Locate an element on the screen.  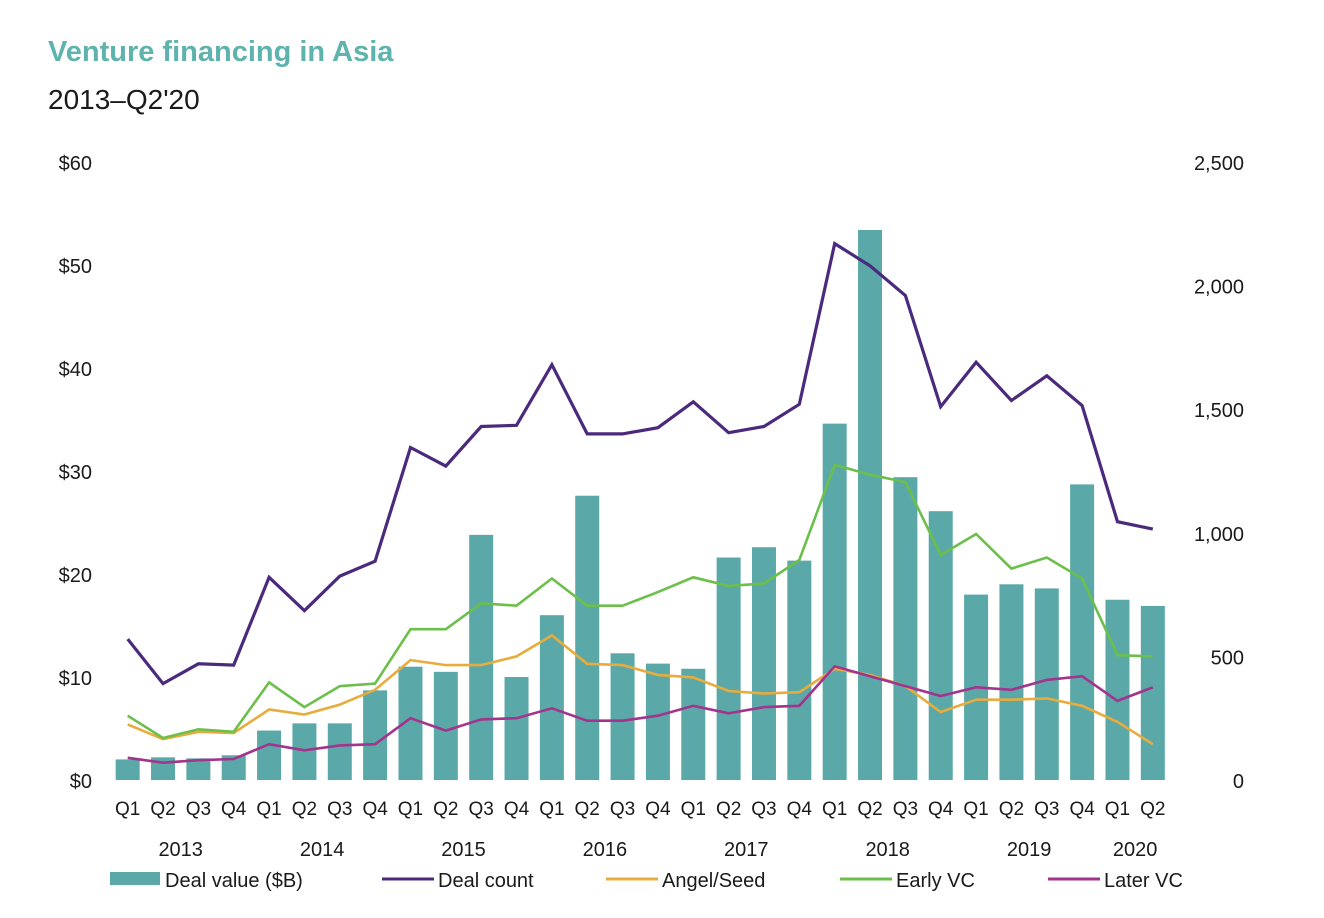
year-label: 2020 is located at coordinates (1135, 850).